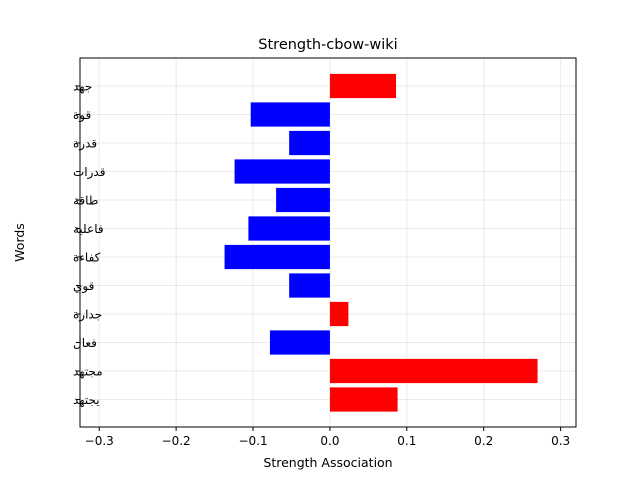 Image resolution: width=640 pixels, height=480 pixels. Describe the element at coordinates (87, 315) in the screenshot. I see `y-tick-label: جدارة` at that location.